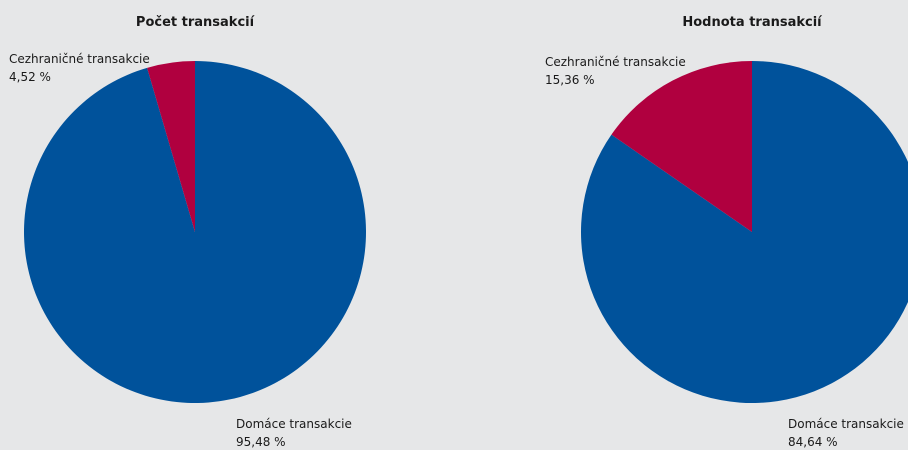 The width and height of the screenshot is (908, 450). Describe the element at coordinates (79, 59) in the screenshot. I see `label-crossborder-count: Cezhraničné transakcie` at that location.